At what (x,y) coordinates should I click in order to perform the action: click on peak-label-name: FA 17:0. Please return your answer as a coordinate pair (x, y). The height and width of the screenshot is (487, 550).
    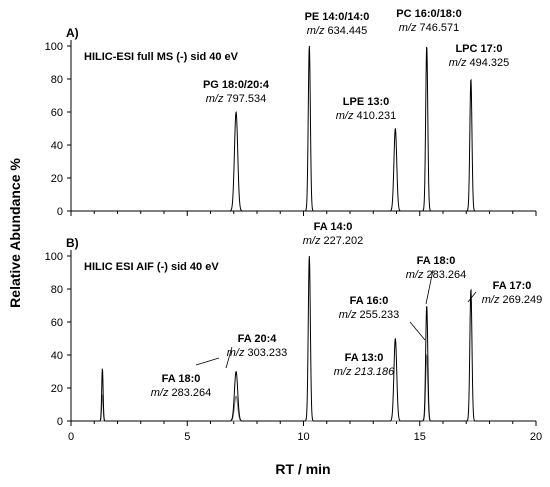
    Looking at the image, I should click on (512, 286).